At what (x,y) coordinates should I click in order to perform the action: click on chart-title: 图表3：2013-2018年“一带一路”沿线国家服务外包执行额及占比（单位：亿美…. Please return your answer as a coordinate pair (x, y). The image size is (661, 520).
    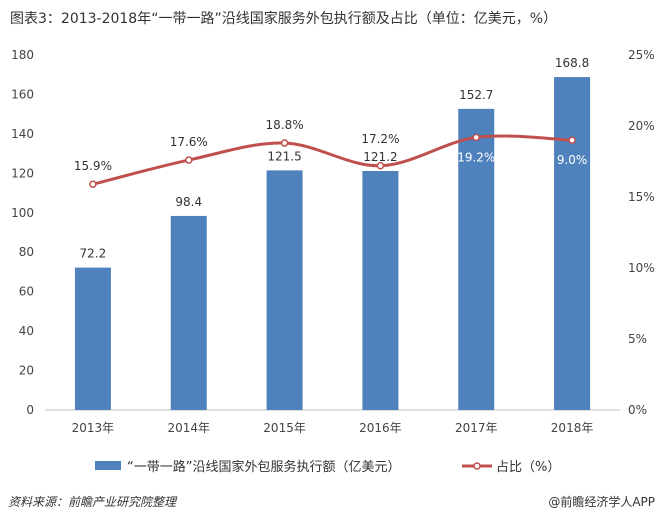
    Looking at the image, I should click on (284, 19).